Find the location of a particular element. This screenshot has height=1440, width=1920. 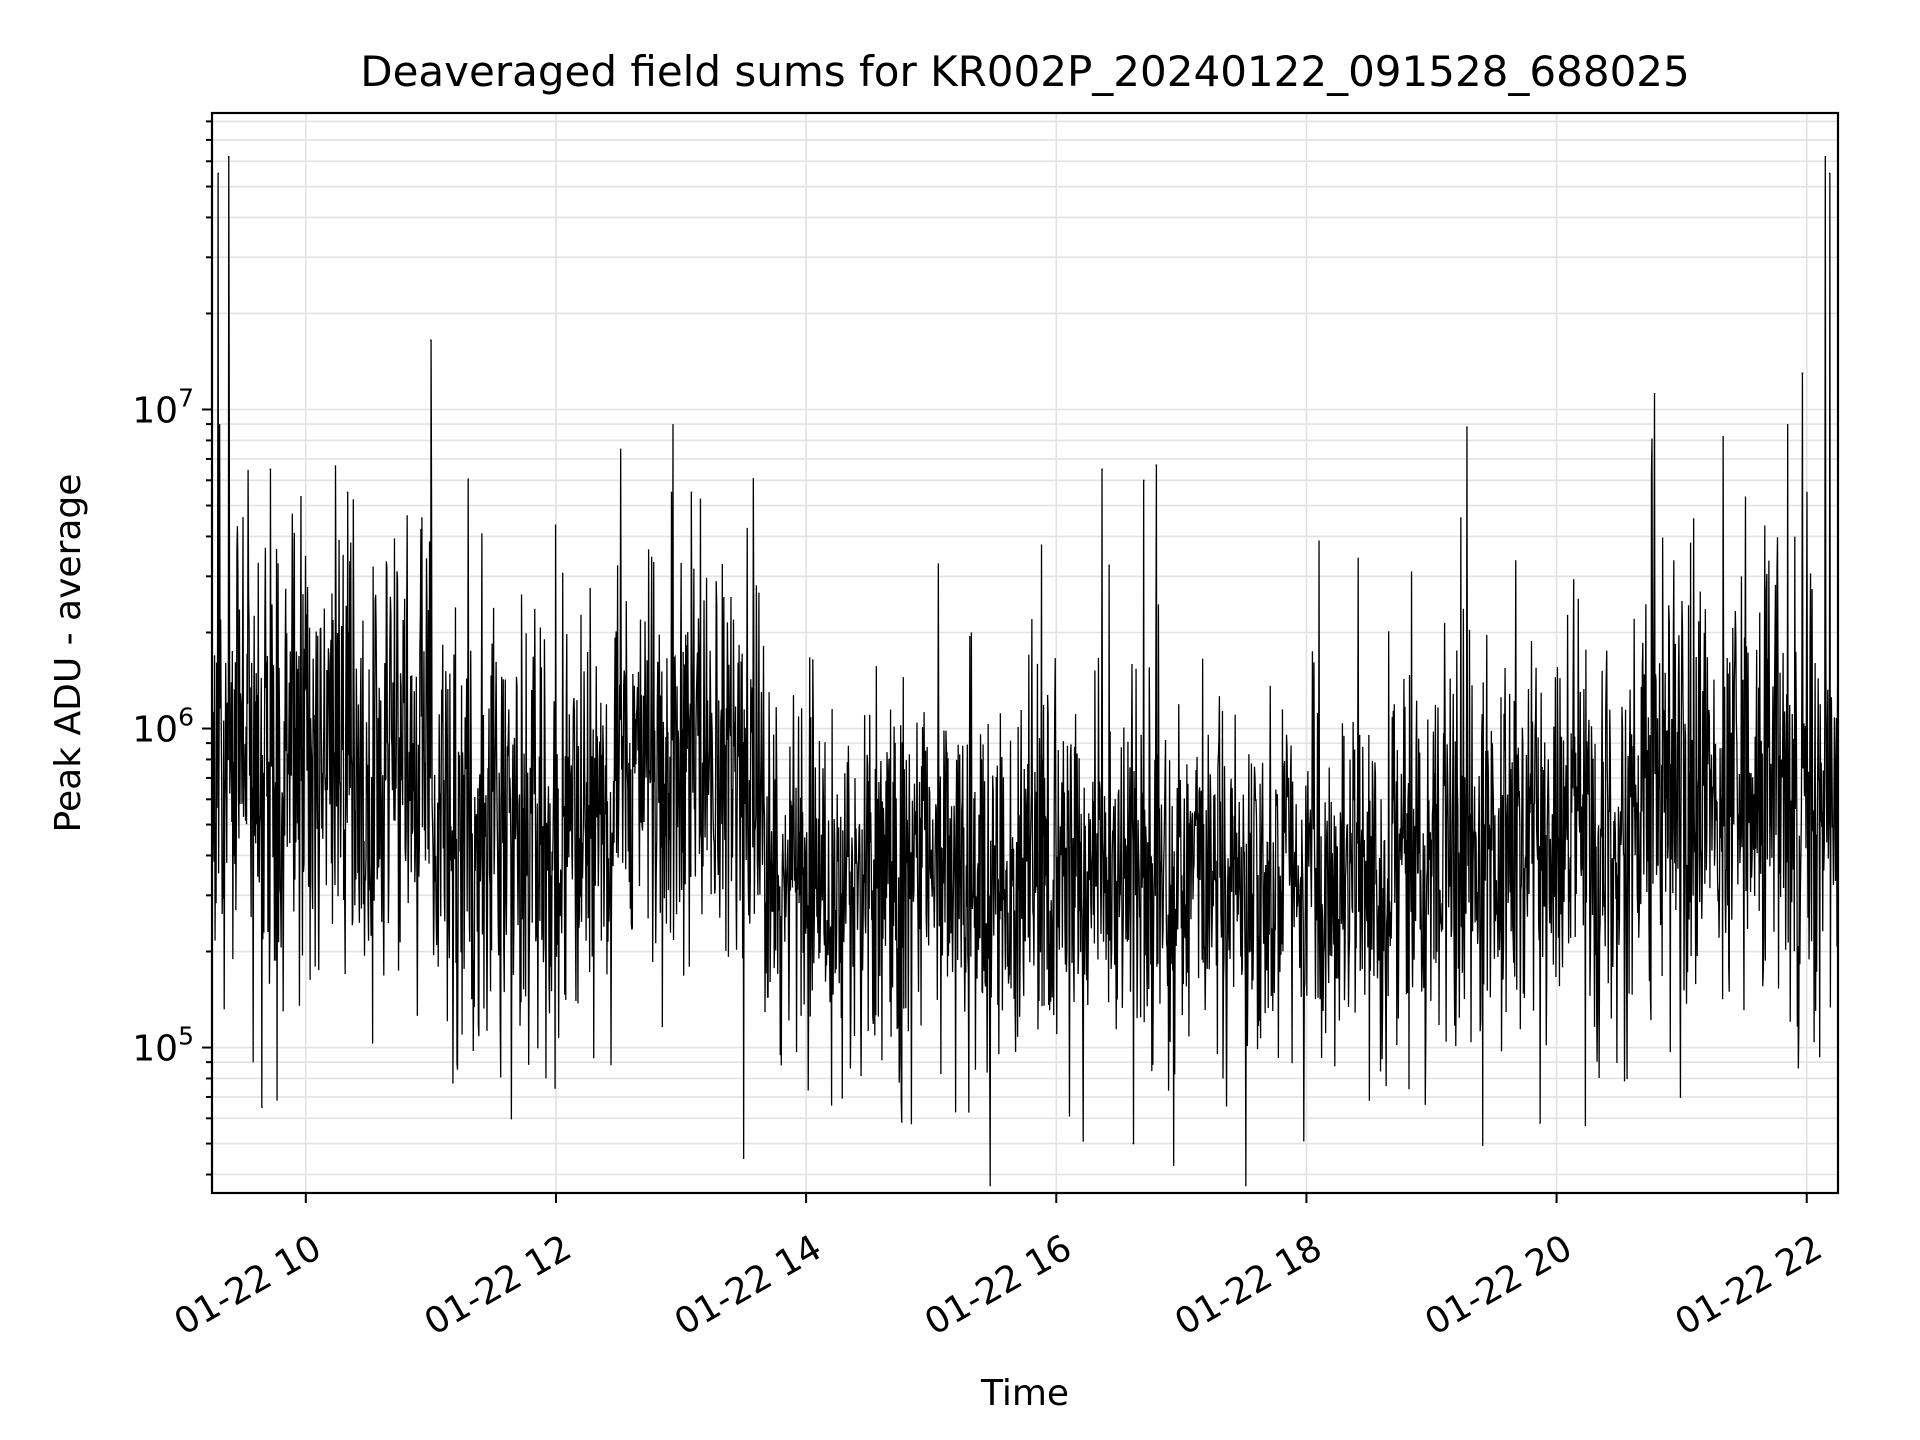

x-tick-label: 01-22 20 is located at coordinates (1498, 1285).